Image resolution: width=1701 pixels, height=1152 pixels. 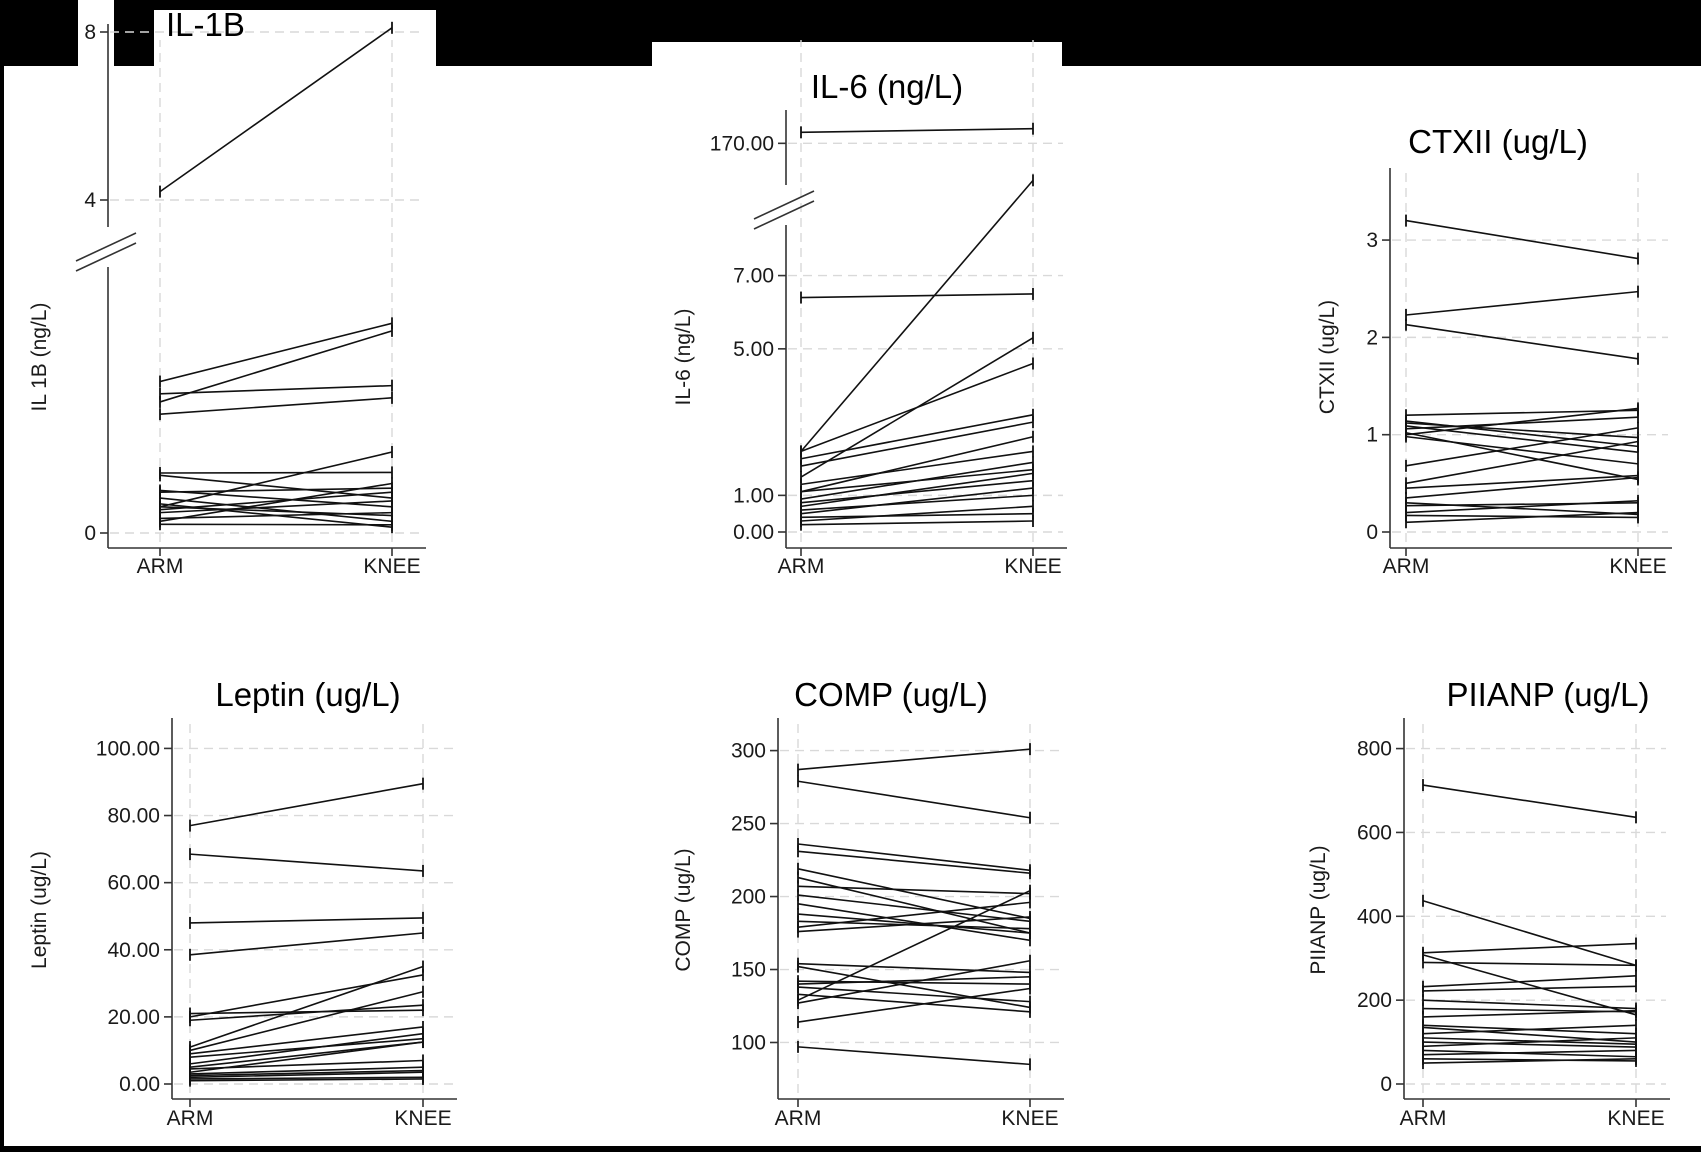 What do you see at coordinates (2, 576) in the screenshot?
I see `frame-left` at bounding box center [2, 576].